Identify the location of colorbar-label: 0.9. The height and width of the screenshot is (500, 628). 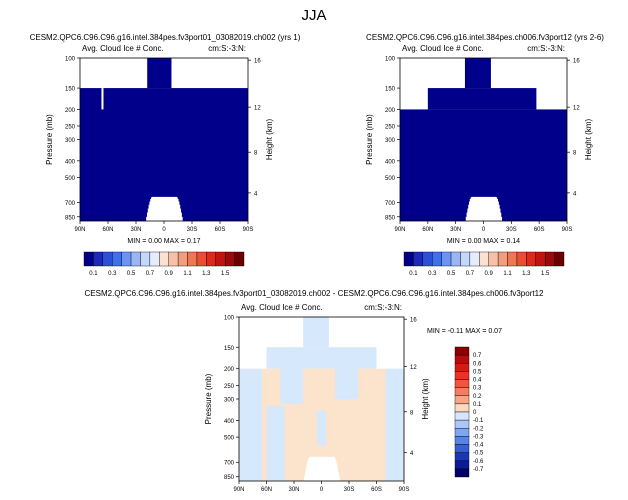
(169, 274).